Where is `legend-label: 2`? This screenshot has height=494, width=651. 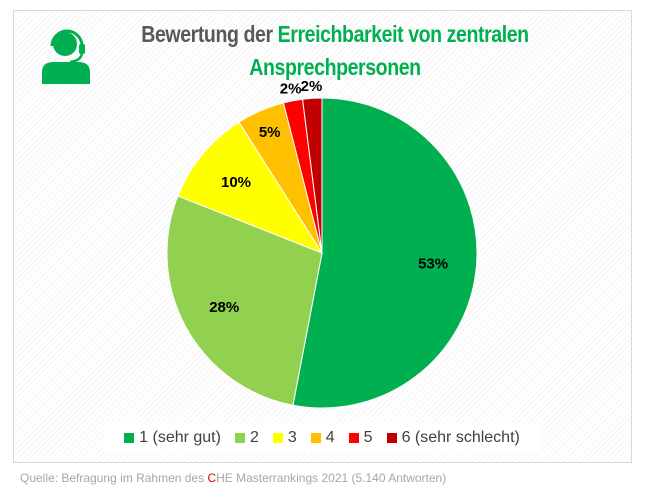 legend-label: 2 is located at coordinates (254, 437).